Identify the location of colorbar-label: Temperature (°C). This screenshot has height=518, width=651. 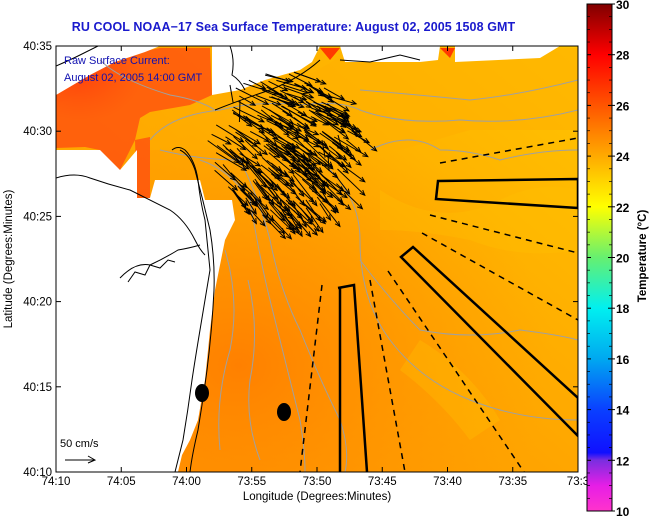
(643, 256).